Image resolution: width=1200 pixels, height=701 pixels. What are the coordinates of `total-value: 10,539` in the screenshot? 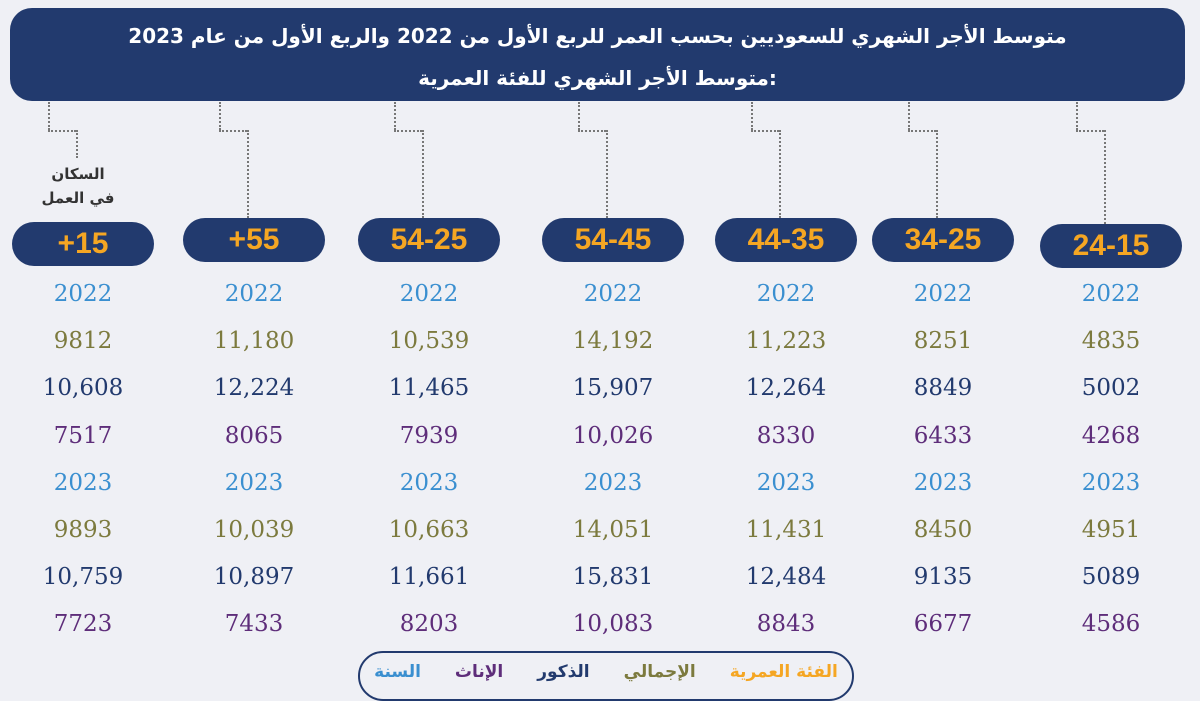 It's located at (429, 341).